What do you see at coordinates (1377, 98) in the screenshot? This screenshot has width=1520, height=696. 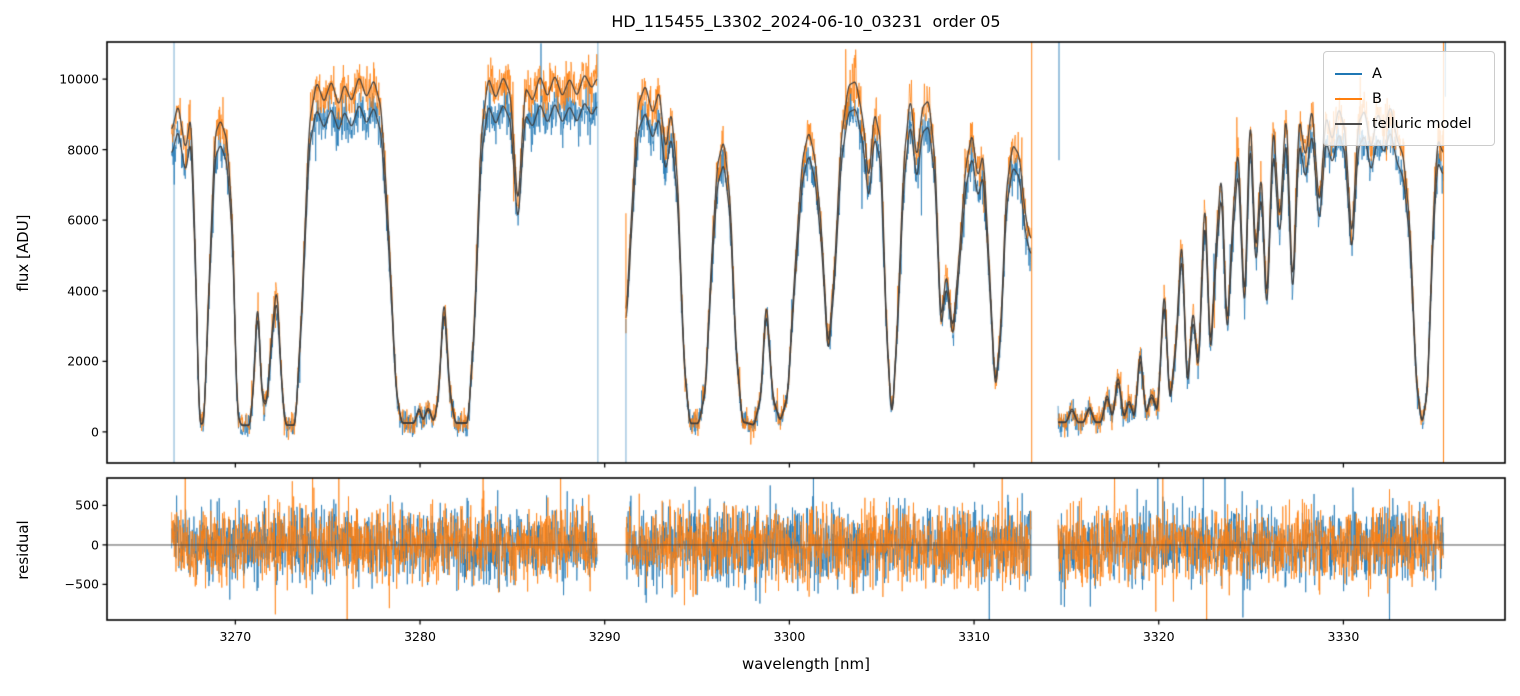 I see `legend-label-b: B` at bounding box center [1377, 98].